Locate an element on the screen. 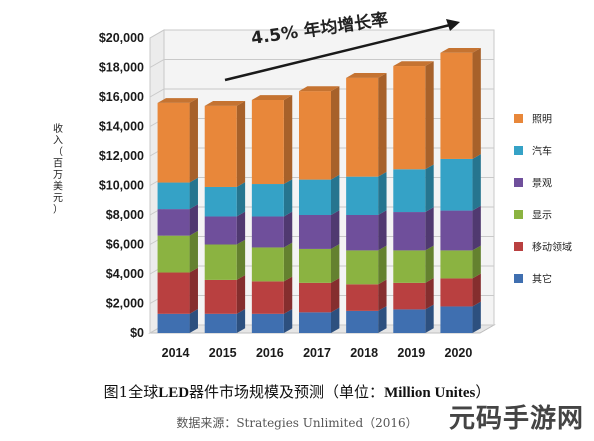 The width and height of the screenshot is (594, 441). bar-stack-2014 is located at coordinates (177, 215).